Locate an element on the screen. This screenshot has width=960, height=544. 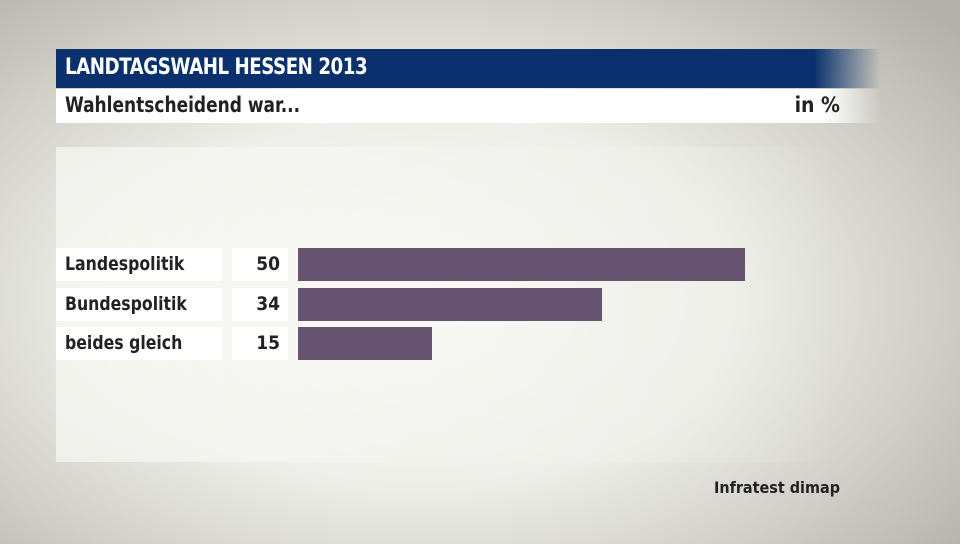
value-label-box: 34 is located at coordinates (260, 304).